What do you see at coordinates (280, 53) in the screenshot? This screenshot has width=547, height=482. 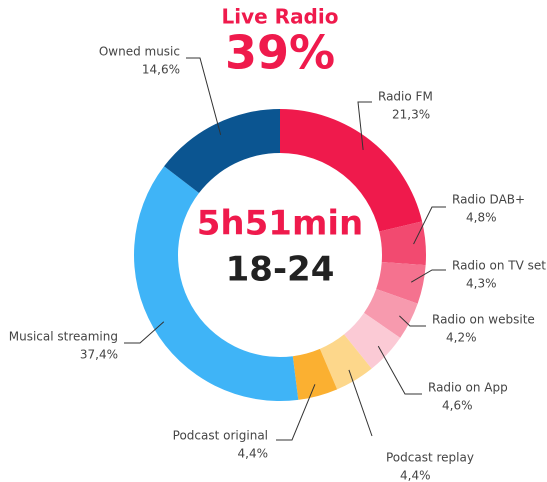 I see `headline: 39%` at bounding box center [280, 53].